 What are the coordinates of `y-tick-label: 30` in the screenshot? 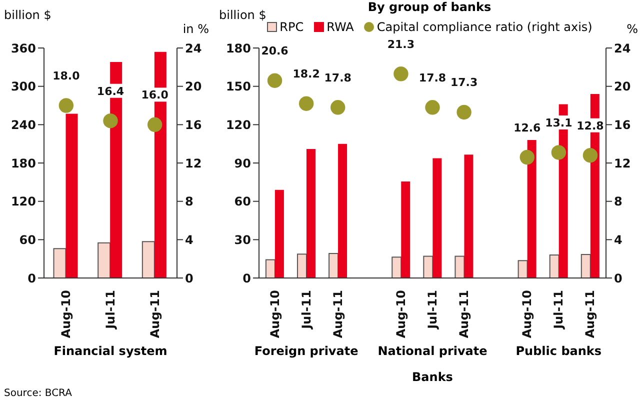 It's located at (242, 239).